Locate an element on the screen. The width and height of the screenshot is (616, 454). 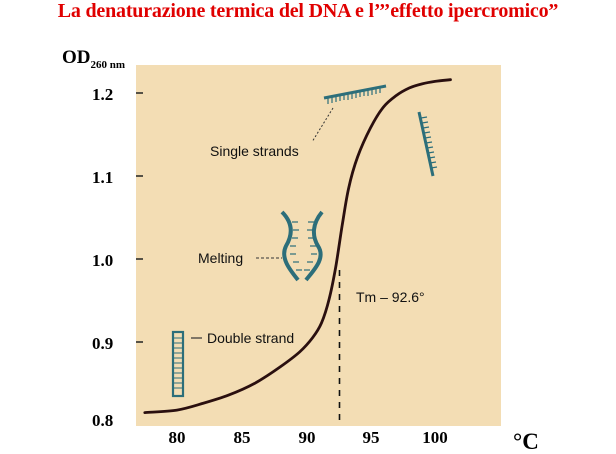
x-tick-label: 80 is located at coordinates (177, 437).